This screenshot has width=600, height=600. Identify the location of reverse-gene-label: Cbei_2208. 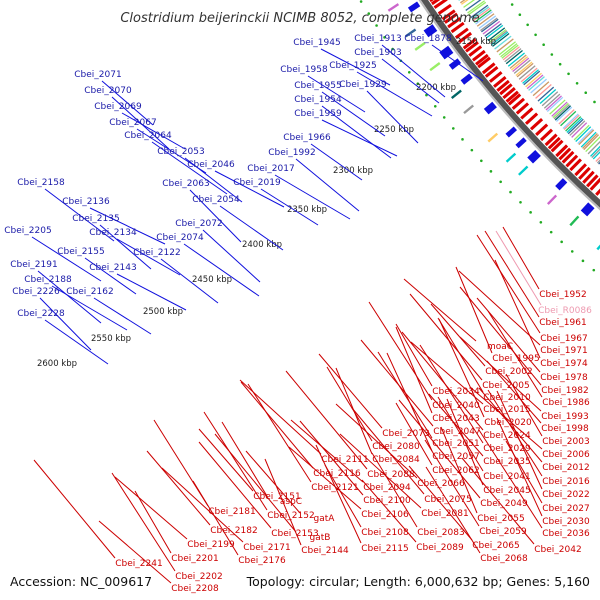
(195, 589).